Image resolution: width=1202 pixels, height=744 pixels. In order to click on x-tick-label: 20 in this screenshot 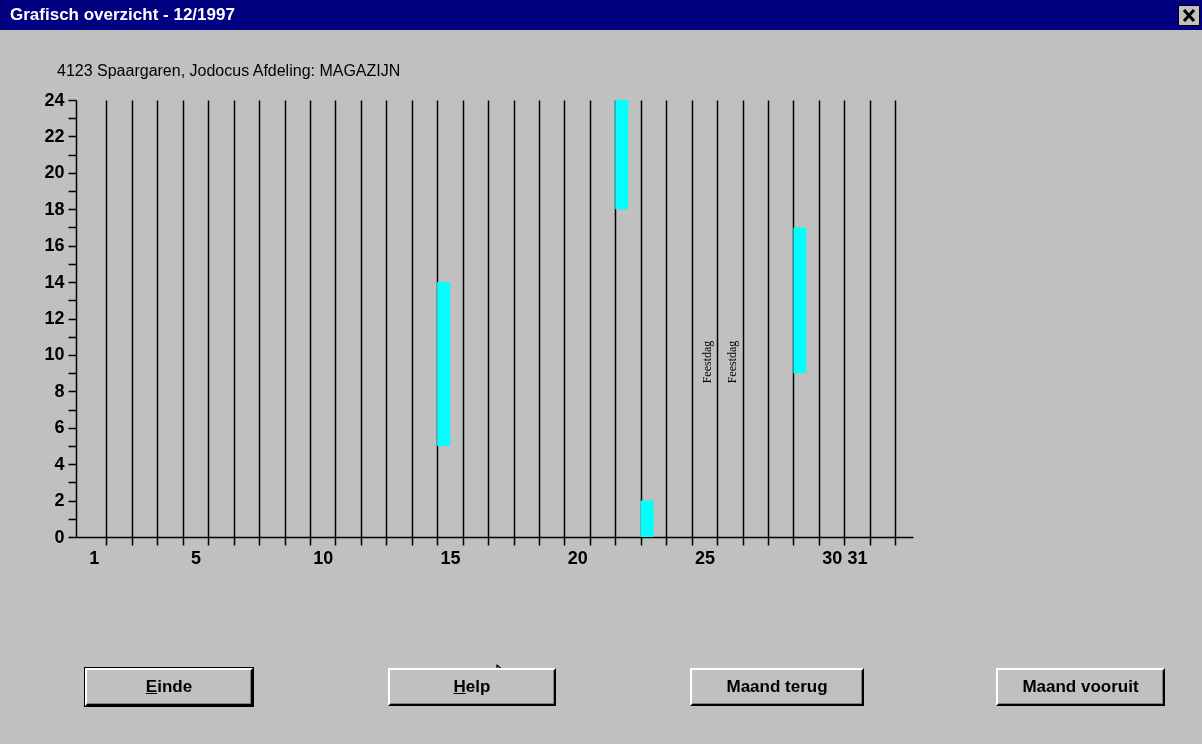, I will do `click(577, 557)`.